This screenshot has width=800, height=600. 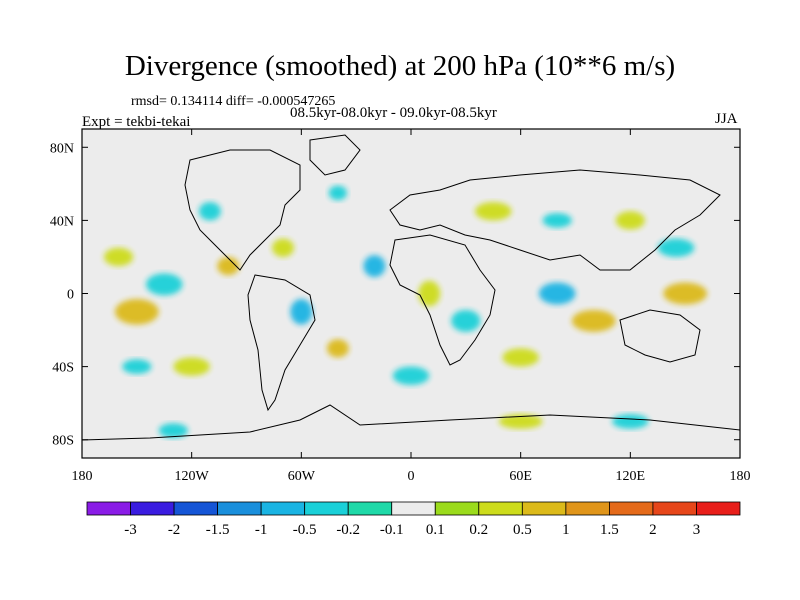 I want to click on y-tick-label-0: 80N, so click(x=62, y=148).